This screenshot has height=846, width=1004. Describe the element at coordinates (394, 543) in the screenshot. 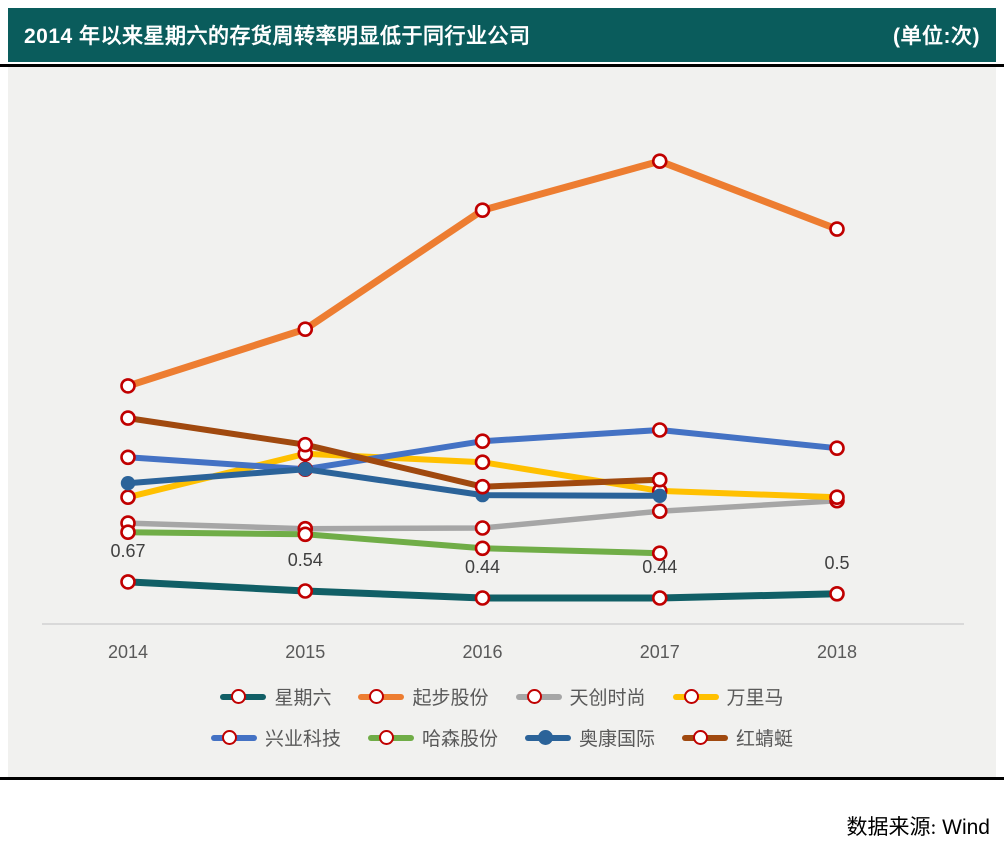

I see `series-line-哈森股份` at that location.